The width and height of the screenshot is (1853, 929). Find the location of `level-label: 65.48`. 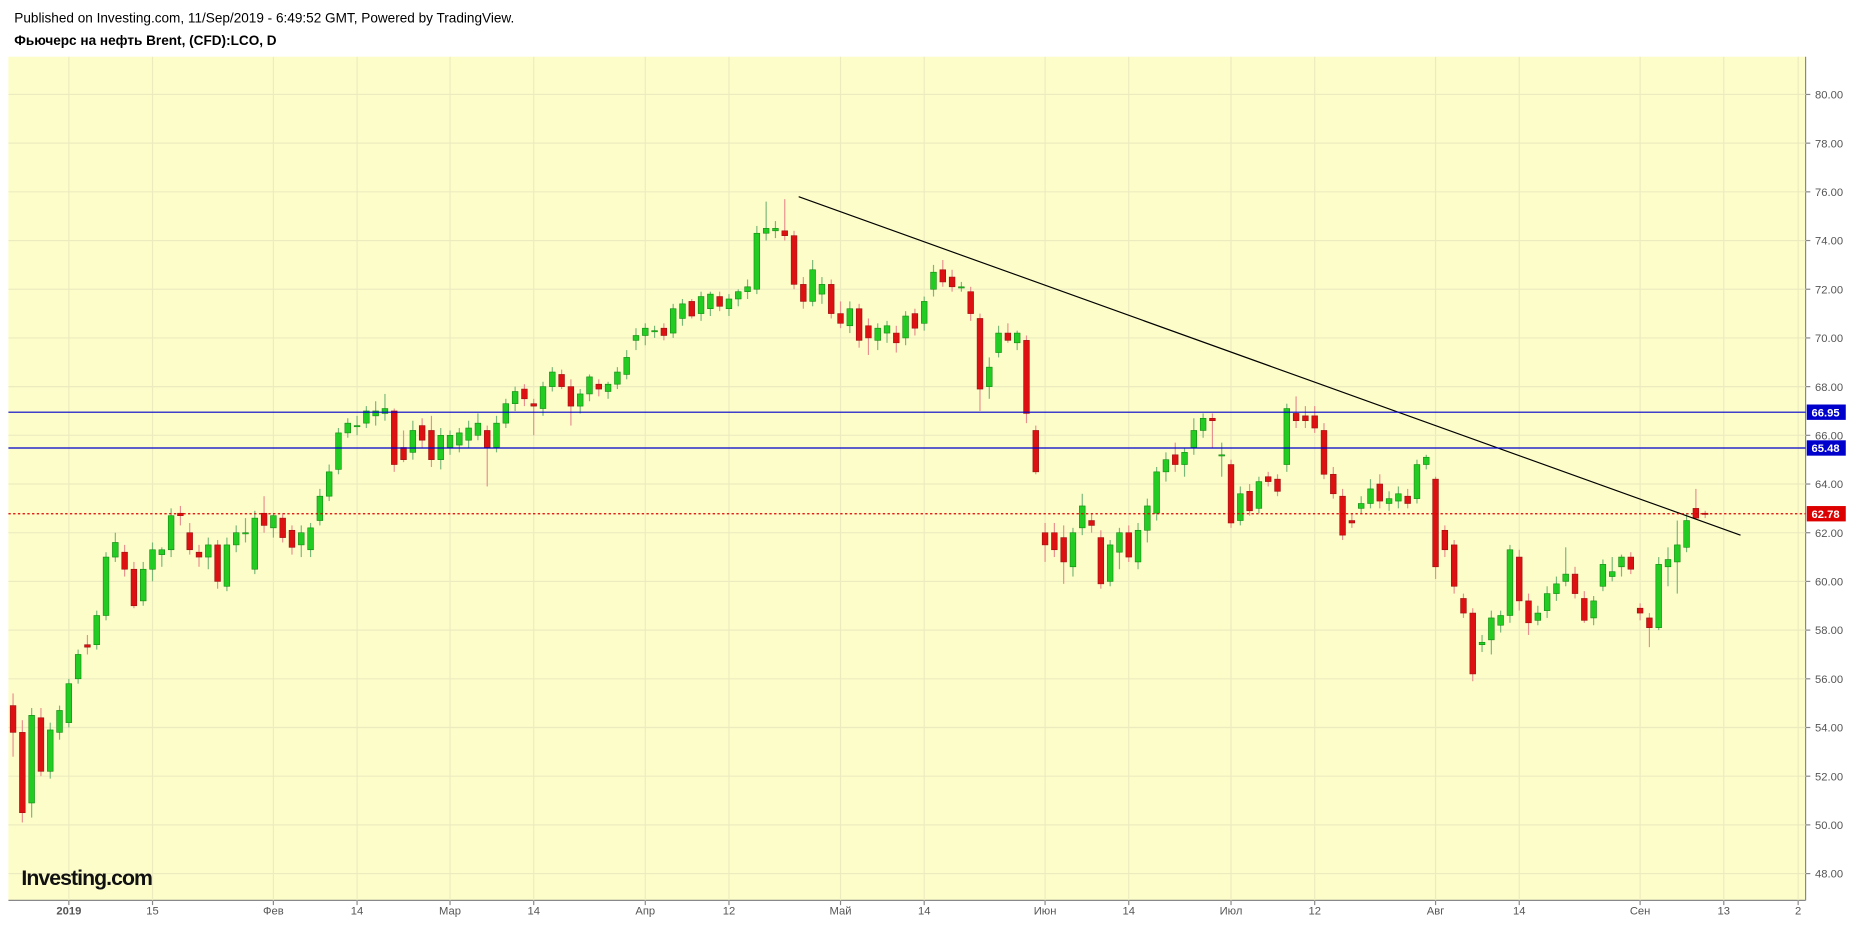

level-label: 65.48 is located at coordinates (1826, 449).